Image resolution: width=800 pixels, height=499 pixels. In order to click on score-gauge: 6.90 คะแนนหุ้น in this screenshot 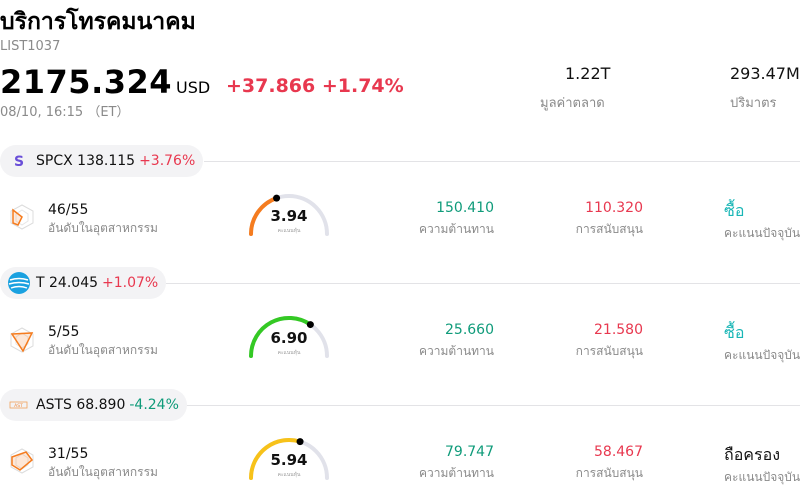, I will do `click(289, 336)`.